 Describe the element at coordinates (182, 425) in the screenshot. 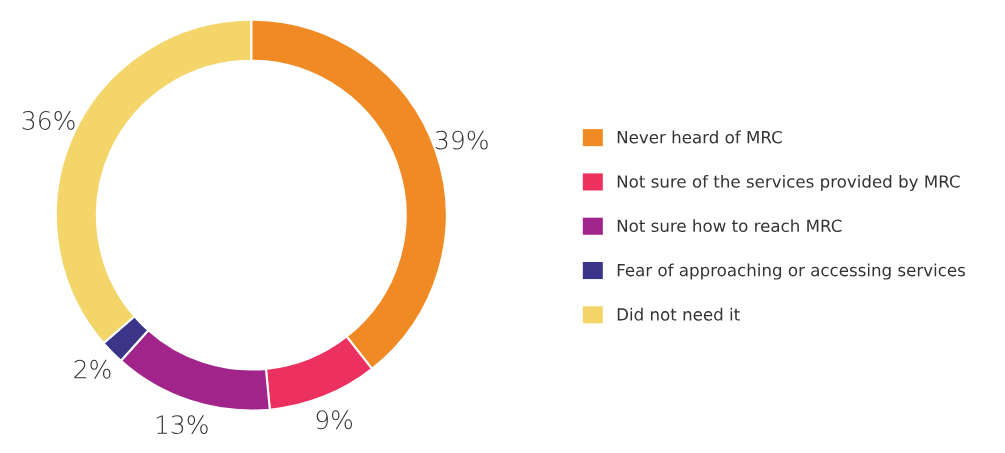

I see `data-label: 13%` at that location.